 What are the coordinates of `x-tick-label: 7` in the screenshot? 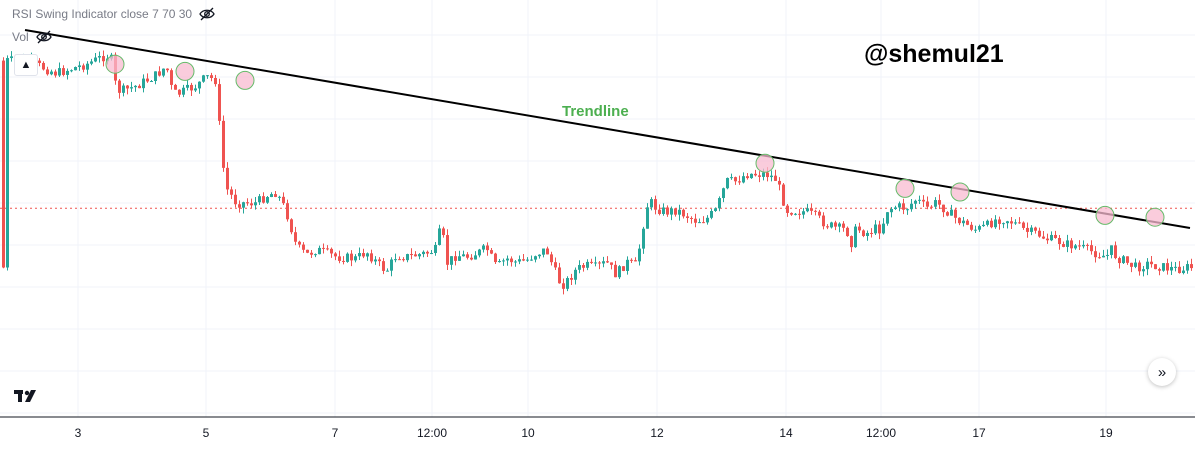 It's located at (335, 433).